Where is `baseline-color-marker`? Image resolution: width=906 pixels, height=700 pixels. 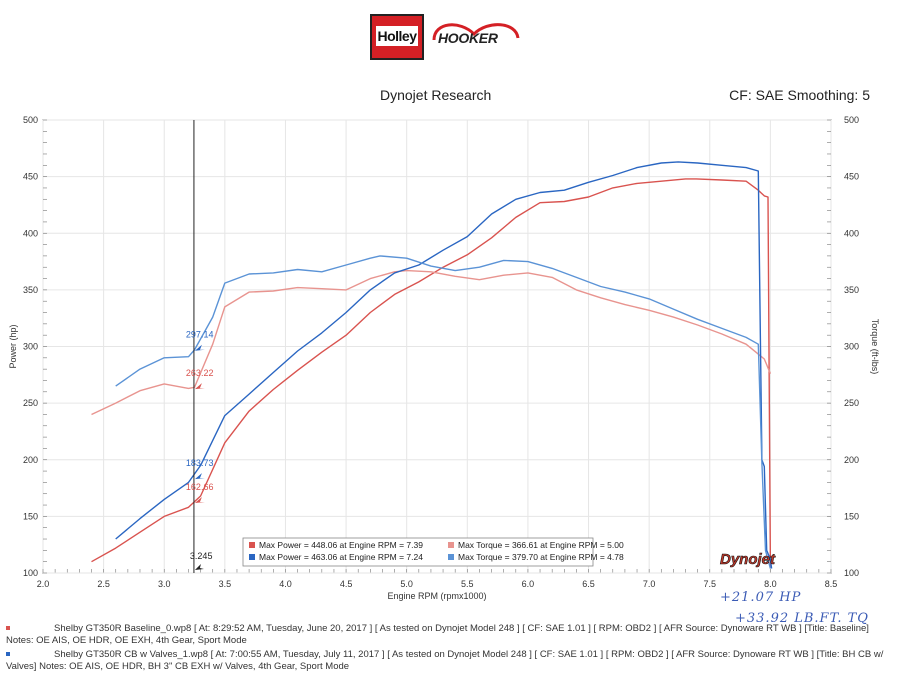
baseline-color-marker is located at coordinates (8, 628).